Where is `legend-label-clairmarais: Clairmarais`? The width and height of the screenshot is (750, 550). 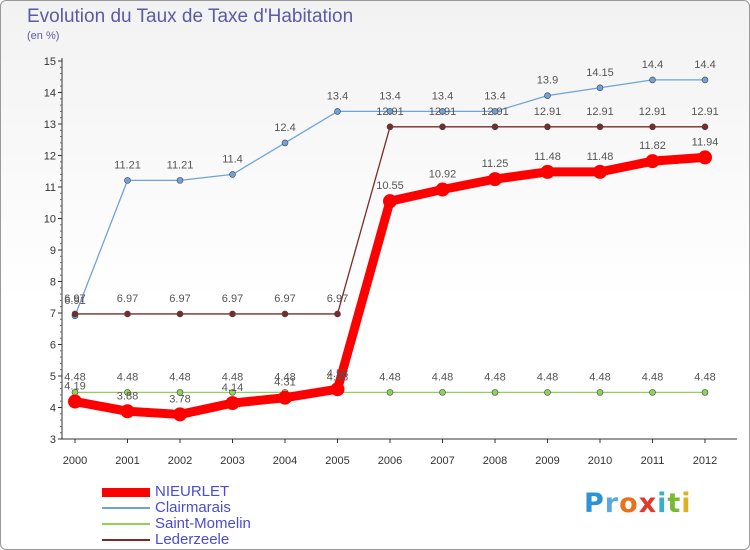 legend-label-clairmarais: Clairmarais is located at coordinates (193, 507).